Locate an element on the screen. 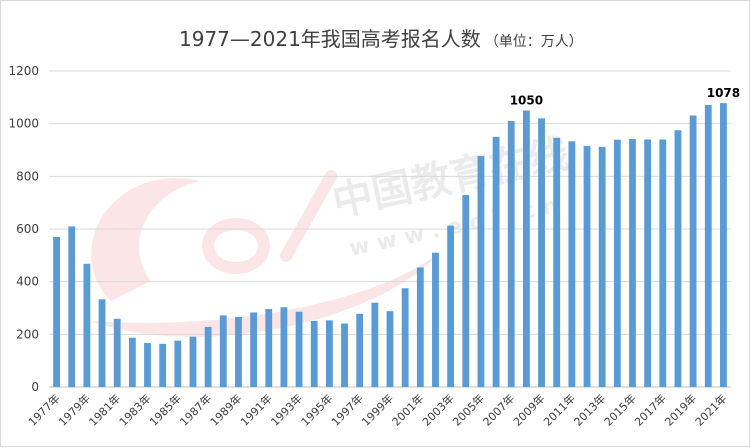  data-label: 1078 is located at coordinates (723, 93).